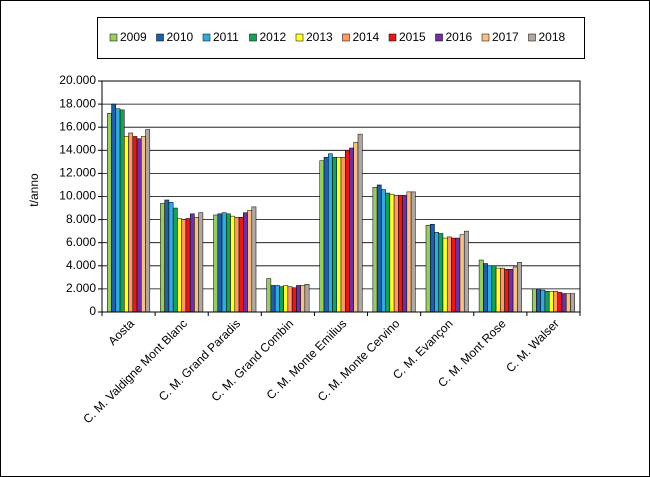 The height and width of the screenshot is (477, 650). What do you see at coordinates (81, 288) in the screenshot?
I see `y-tick-label: 2.000` at bounding box center [81, 288].